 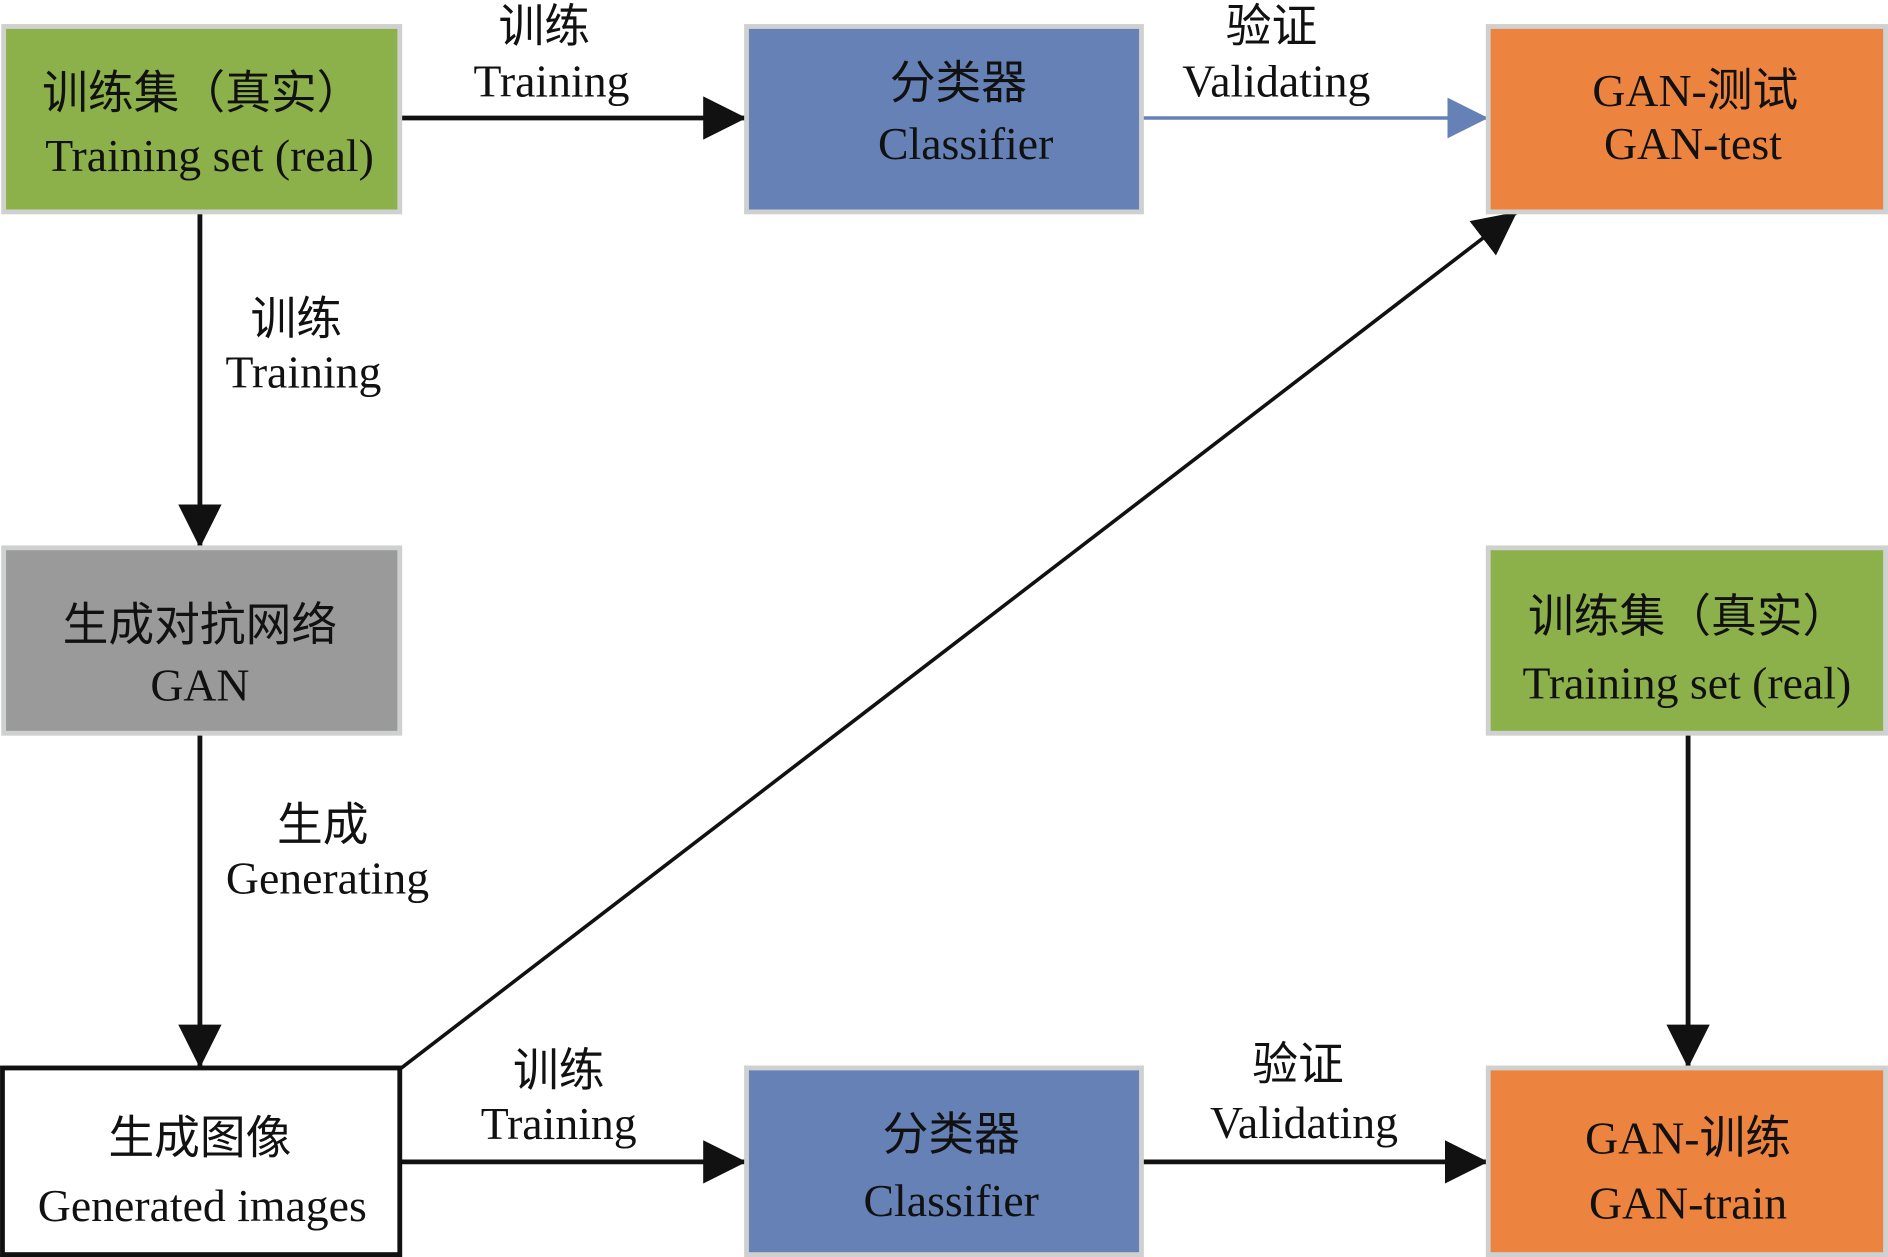 What do you see at coordinates (1693, 143) in the screenshot?
I see `node-label-en: GAN-test` at bounding box center [1693, 143].